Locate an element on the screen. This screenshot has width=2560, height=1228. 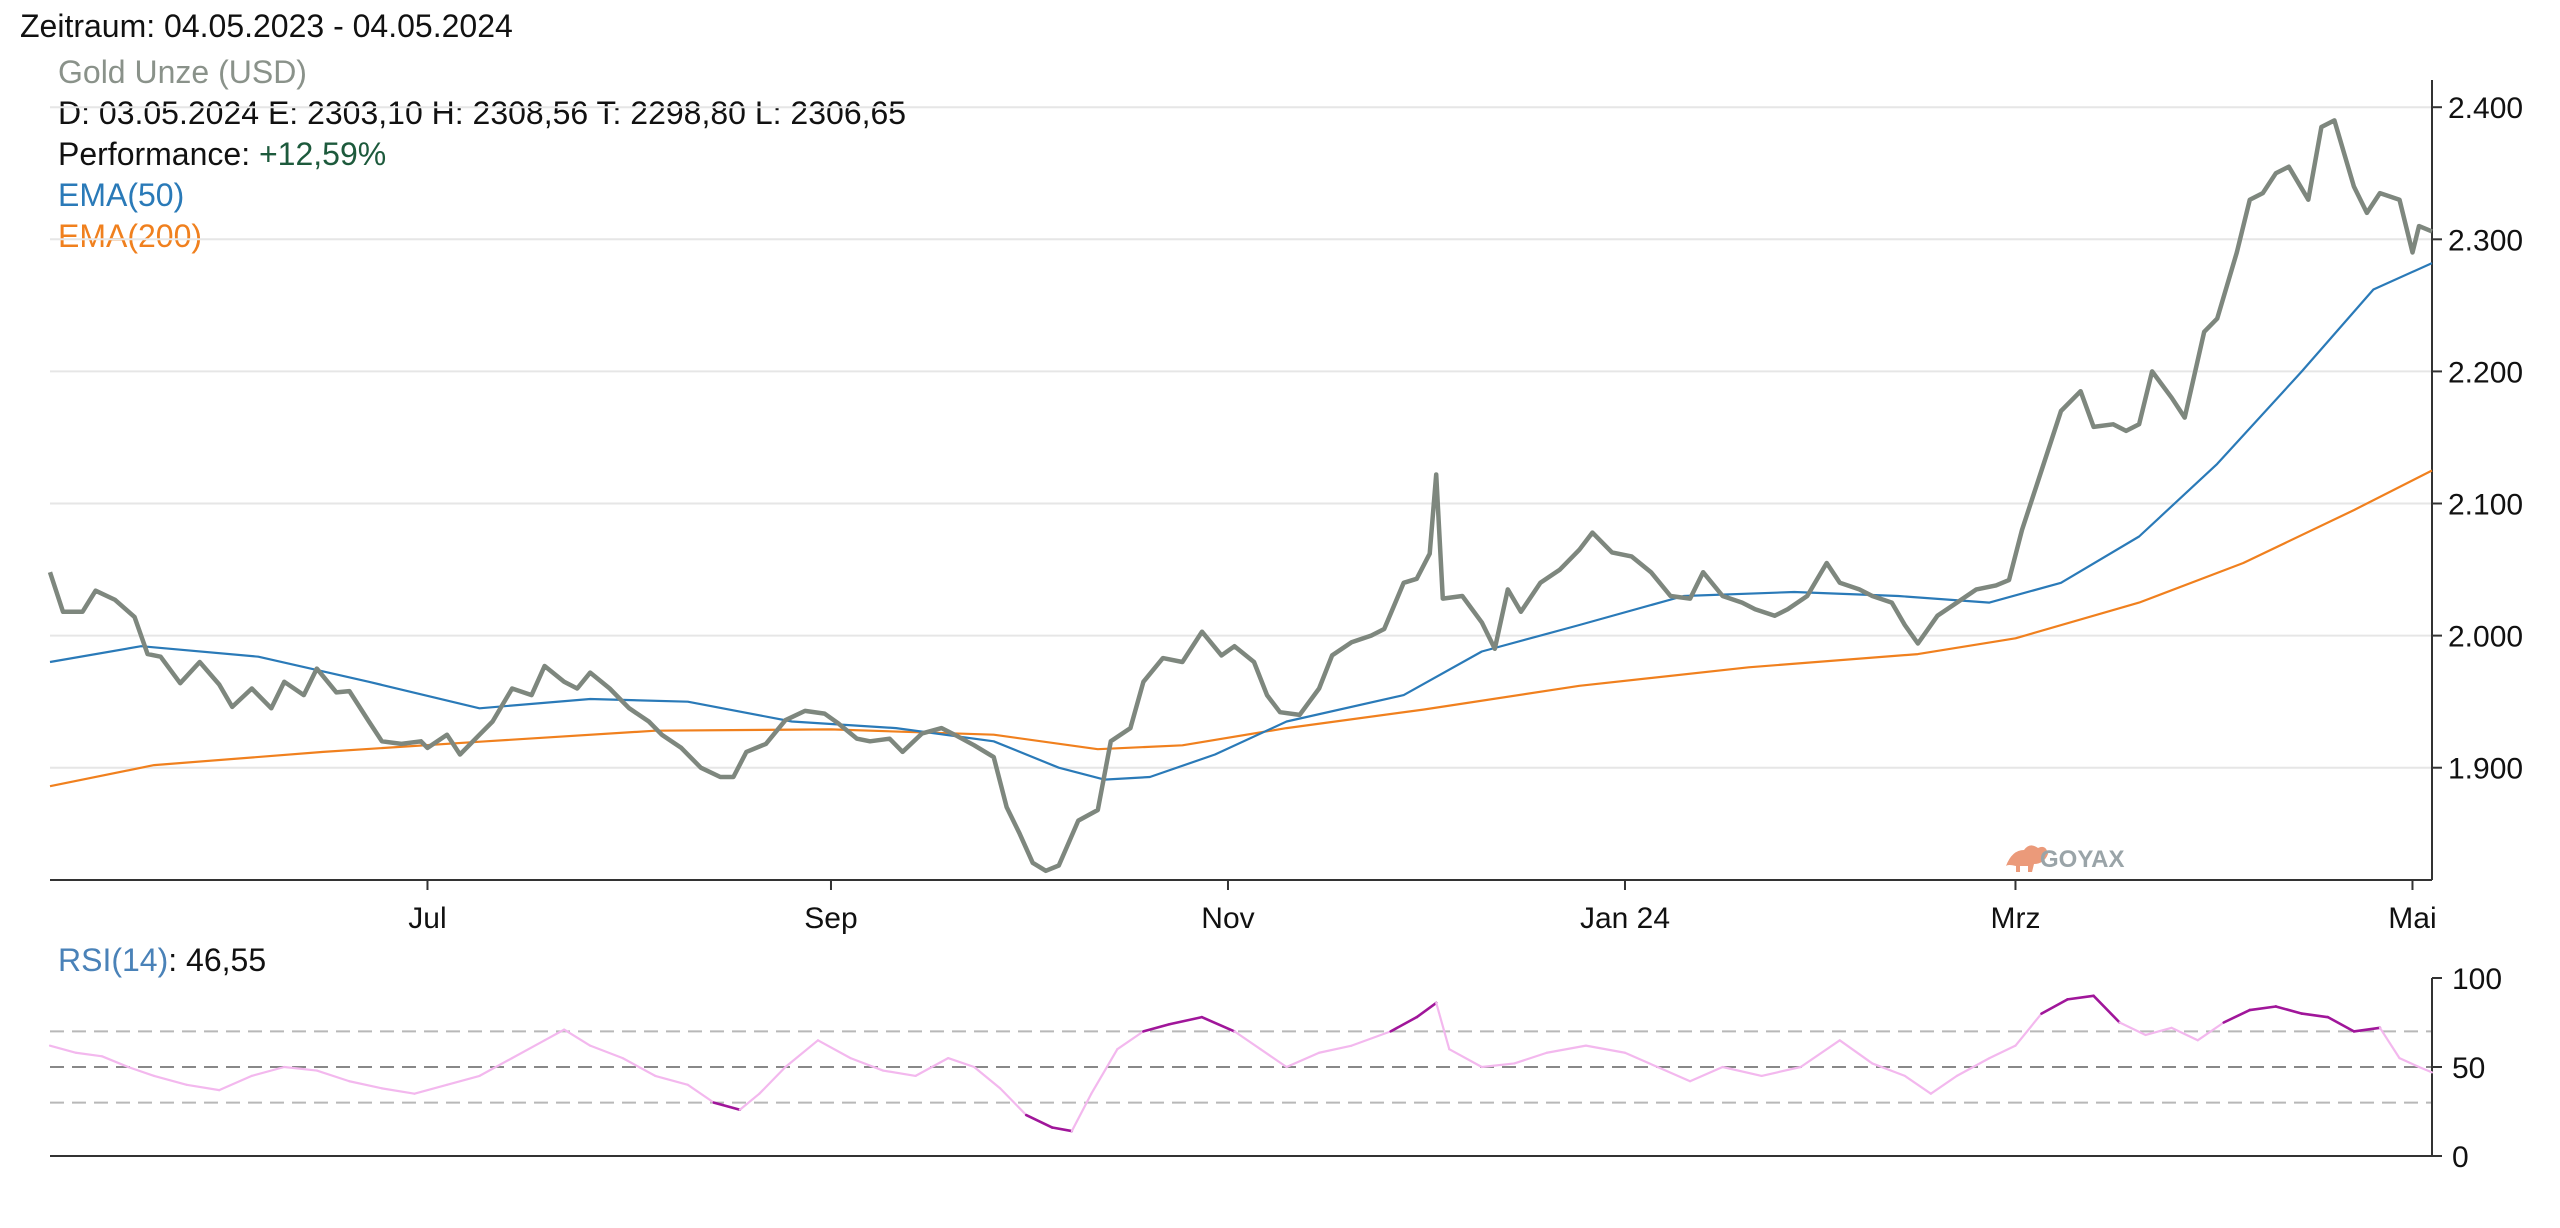
watermark-text: GOYAX is located at coordinates (2082, 859).